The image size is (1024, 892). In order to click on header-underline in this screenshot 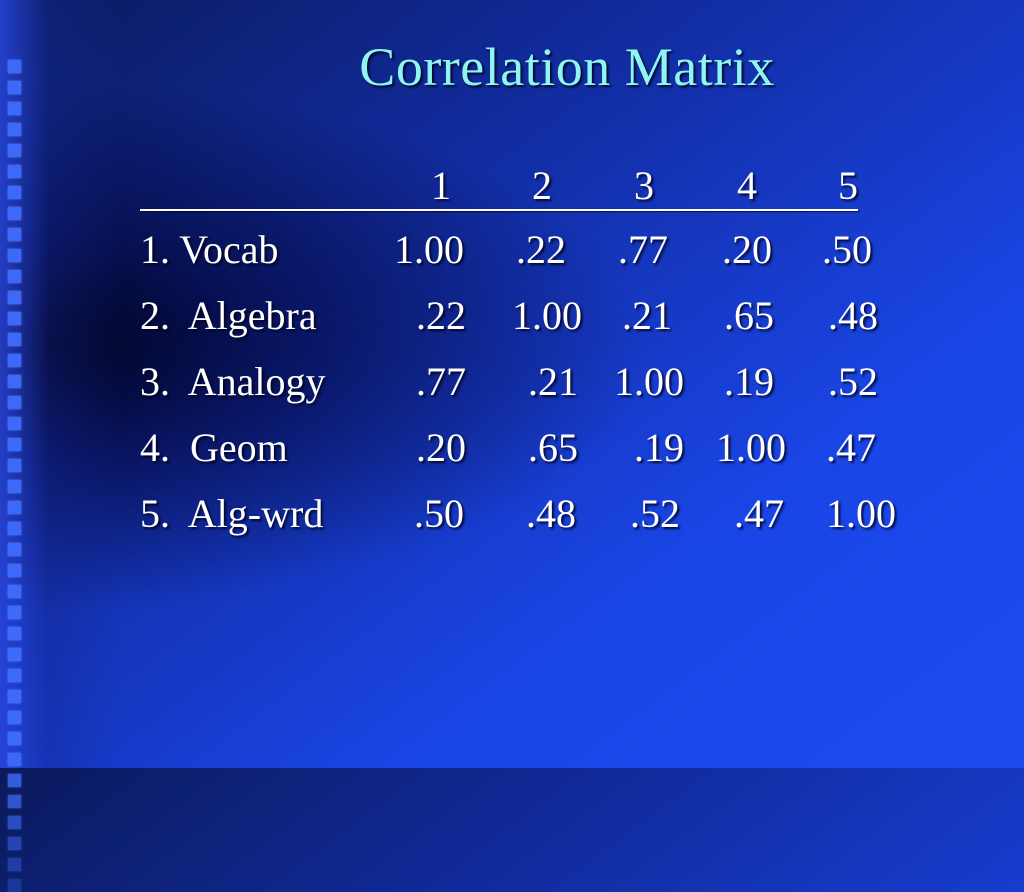, I will do `click(499, 210)`.